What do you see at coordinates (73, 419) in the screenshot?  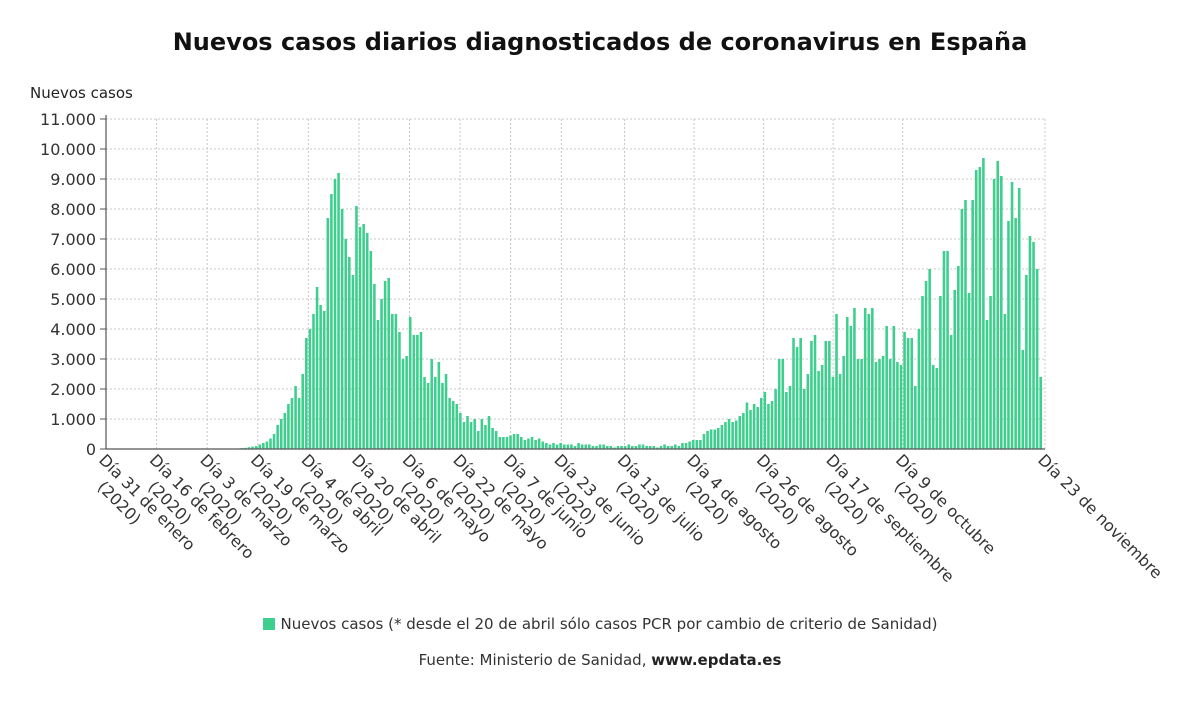 I see `y-tick-label: 1.000` at bounding box center [73, 419].